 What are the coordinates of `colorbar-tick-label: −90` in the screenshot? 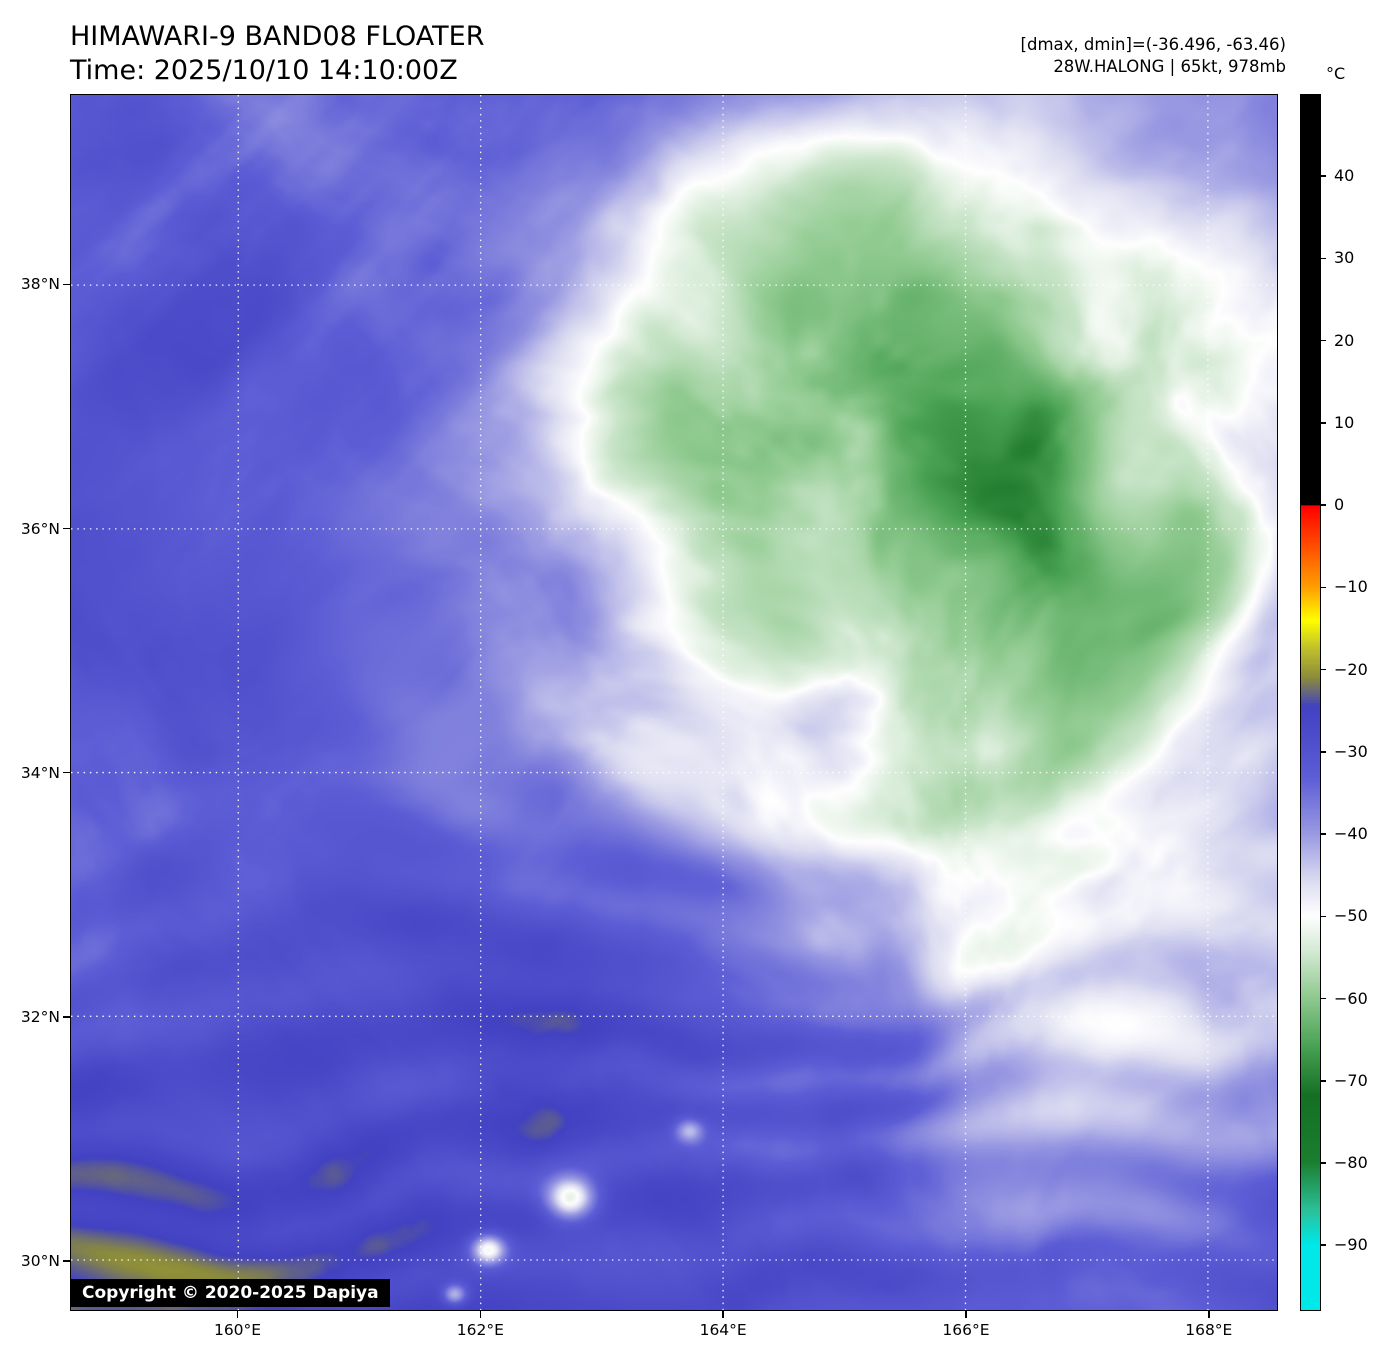 It's located at (1351, 1245).